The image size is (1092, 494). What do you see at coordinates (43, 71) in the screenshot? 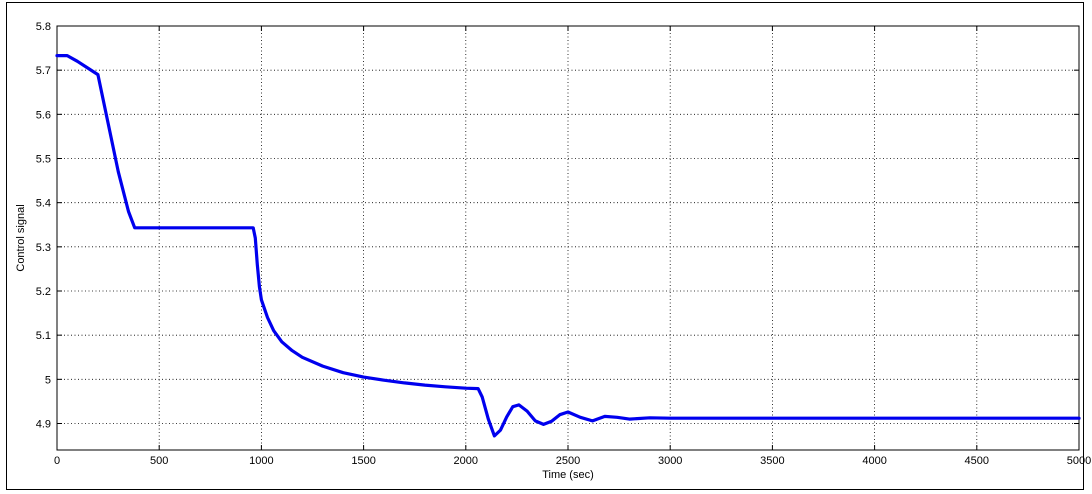
I see `y-tick-label: 5.7` at bounding box center [43, 71].